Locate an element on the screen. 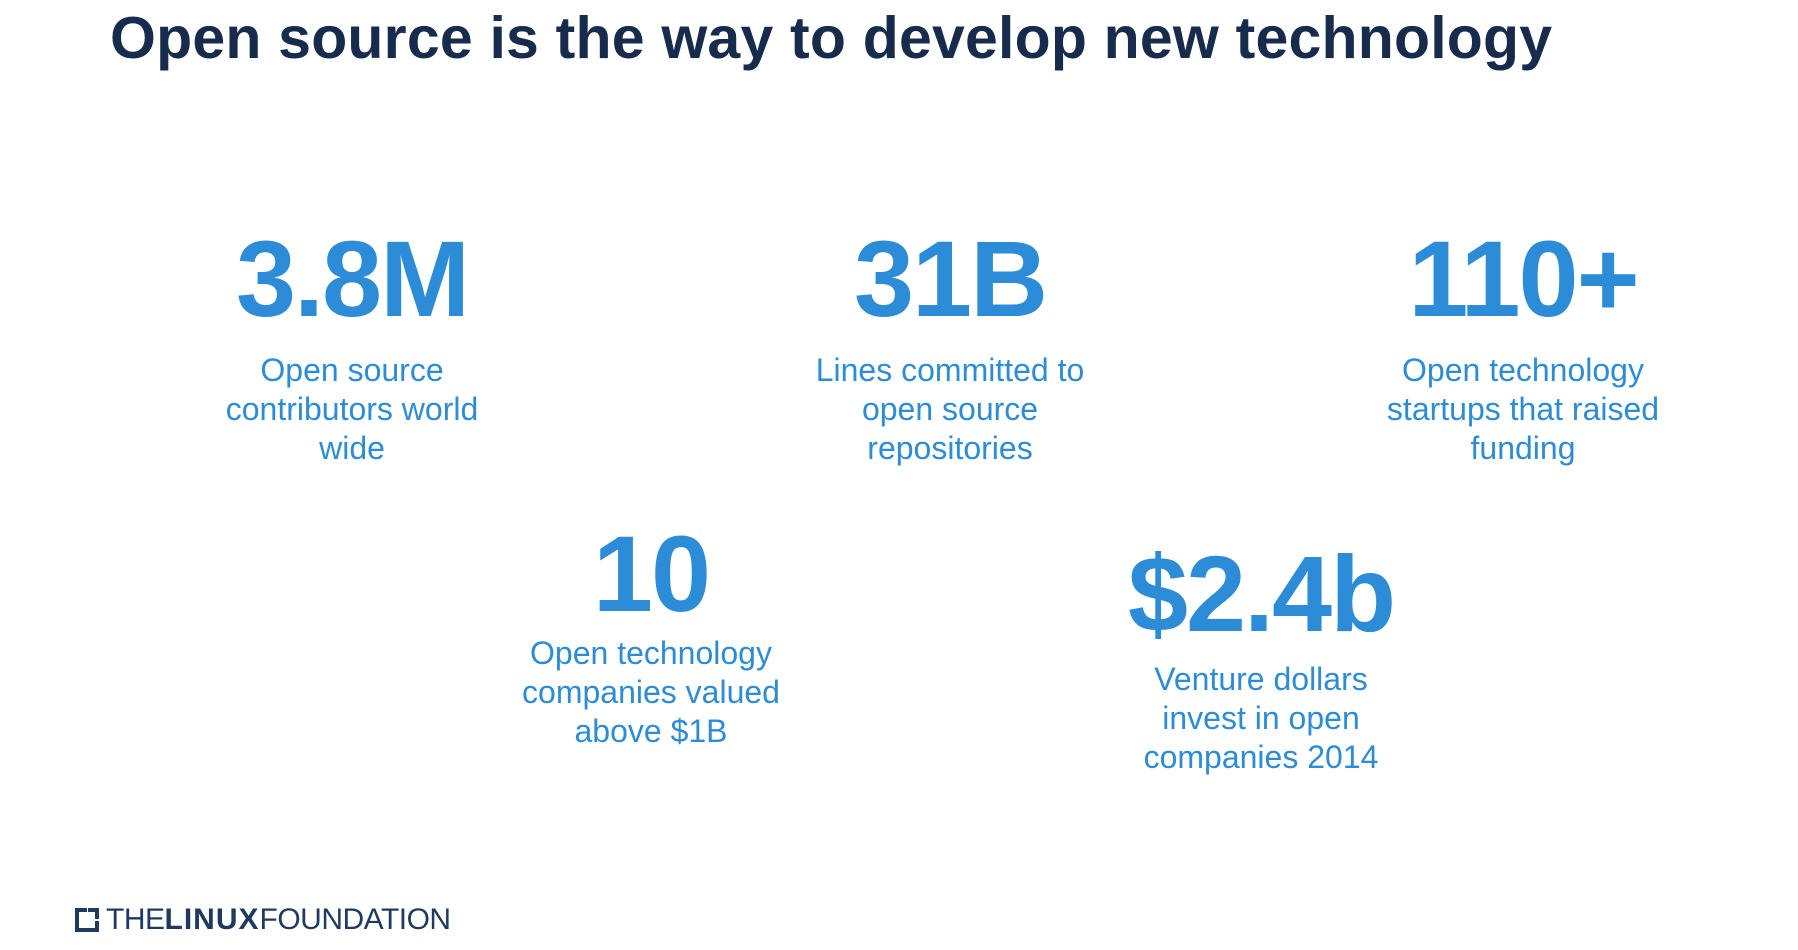  stat-label-line: Venture dollars is located at coordinates (1261, 679).